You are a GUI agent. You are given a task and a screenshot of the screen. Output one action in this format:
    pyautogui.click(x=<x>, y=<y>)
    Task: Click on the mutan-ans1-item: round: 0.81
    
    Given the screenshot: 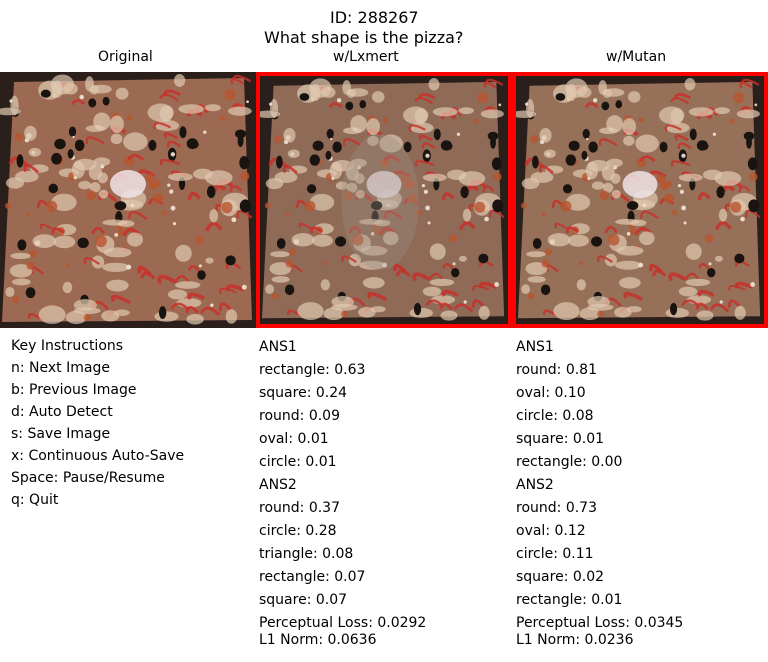 What is the action you would take?
    pyautogui.click(x=556, y=370)
    